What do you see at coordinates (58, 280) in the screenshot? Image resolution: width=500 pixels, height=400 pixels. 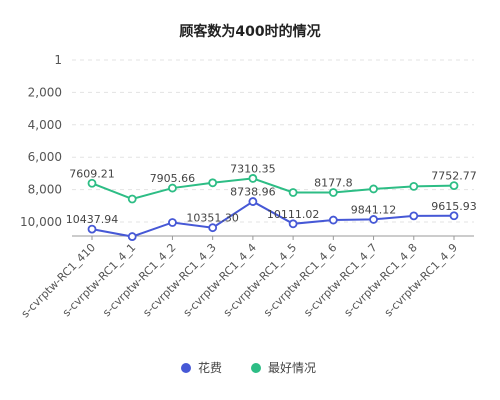 I see `x-tick-label: s-cvrptw-RC1_410` at bounding box center [58, 280].